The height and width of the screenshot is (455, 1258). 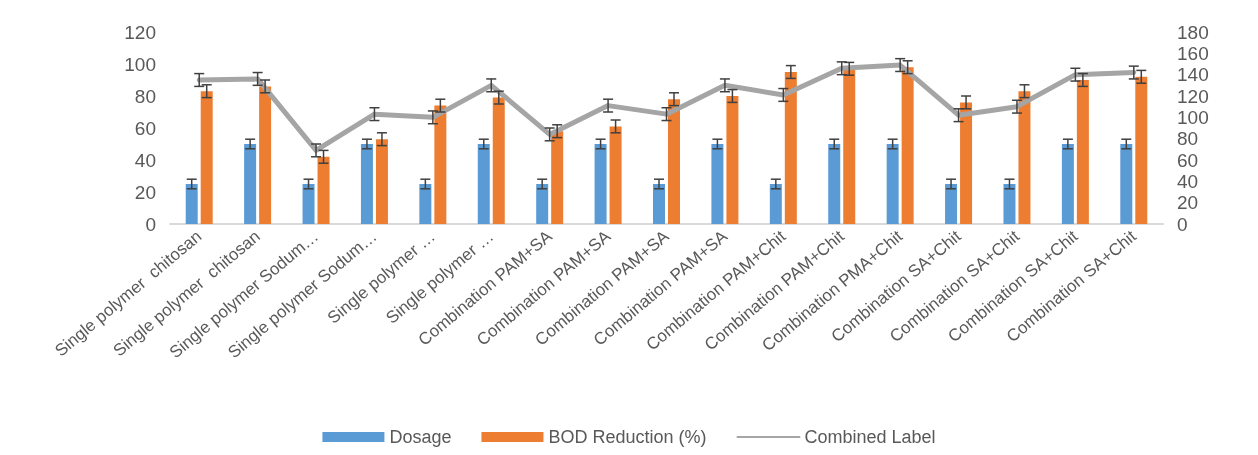 What do you see at coordinates (1188, 160) in the screenshot?
I see `y2-tick-label: 60` at bounding box center [1188, 160].